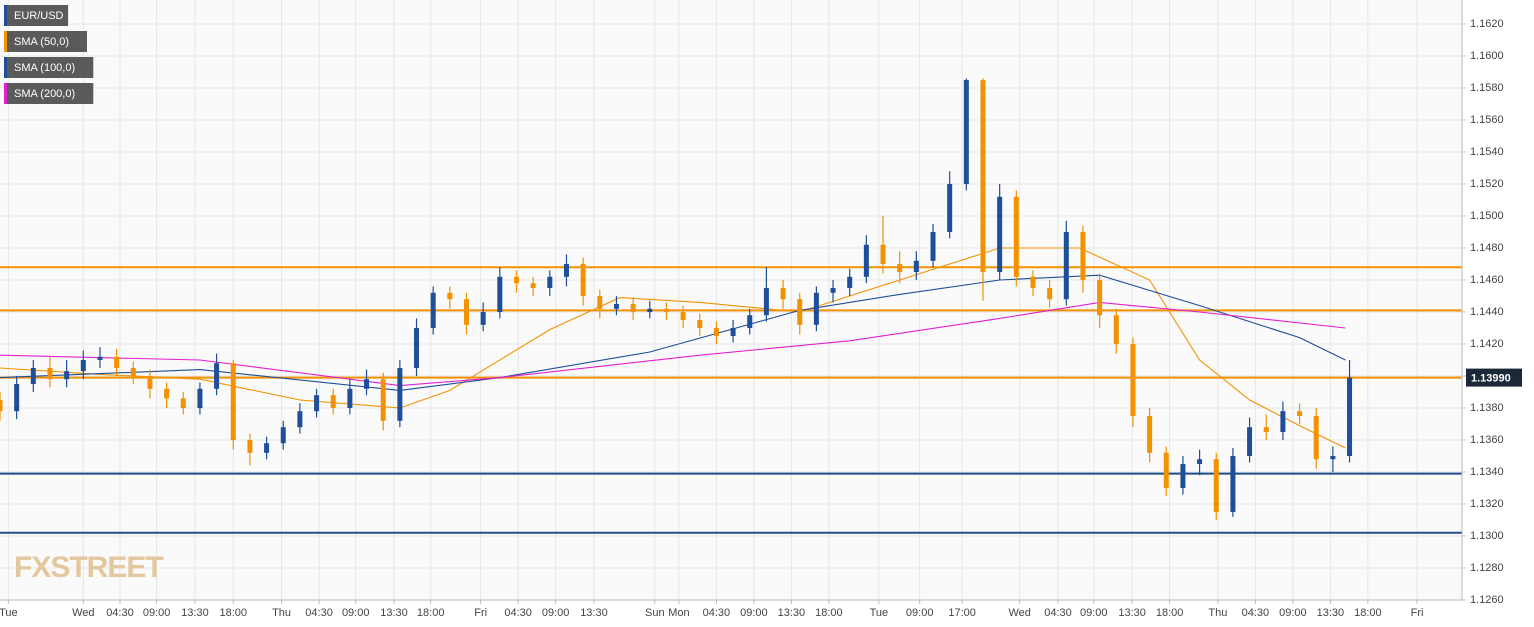  Describe the element at coordinates (962, 613) in the screenshot. I see `x-tick-label: 17:00` at that location.